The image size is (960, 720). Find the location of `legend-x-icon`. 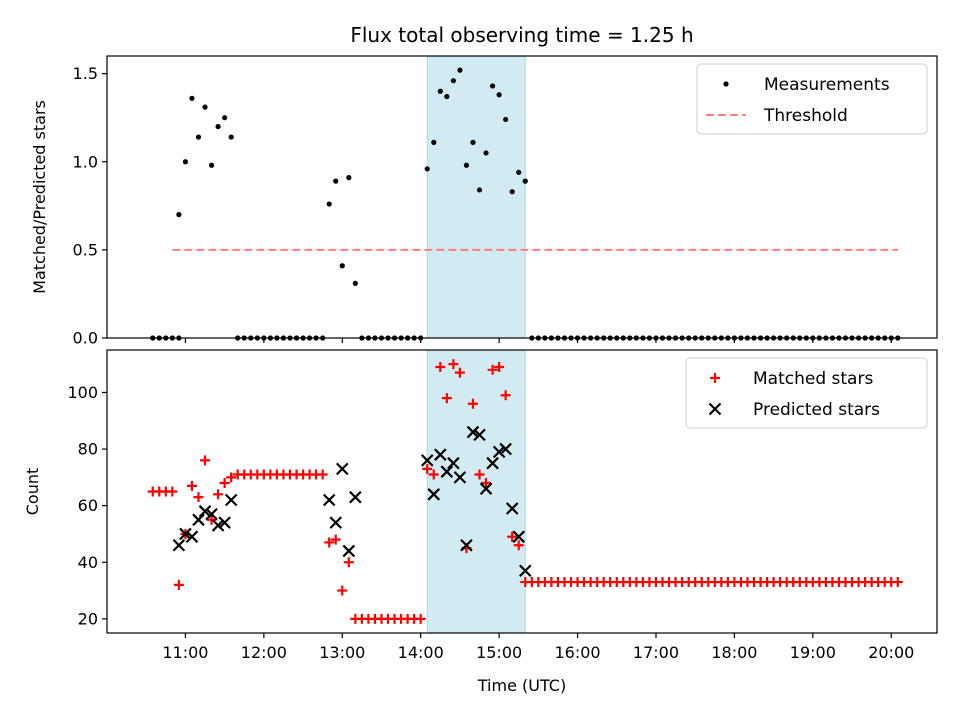

legend-x-icon is located at coordinates (715, 409).